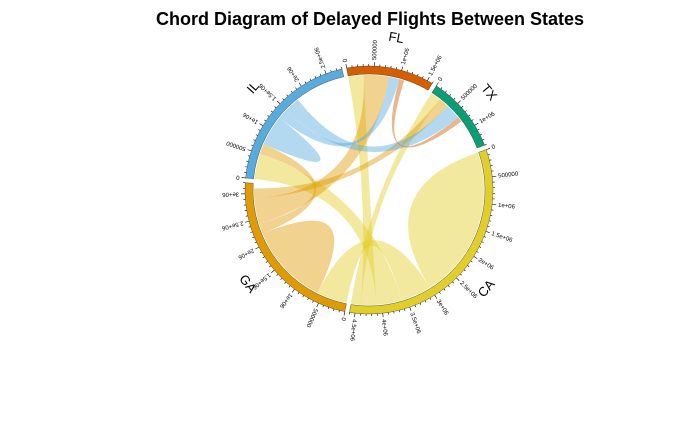 This screenshot has height=432, width=700. Describe the element at coordinates (426, 113) in the screenshot. I see `link-fl-tx` at that location.